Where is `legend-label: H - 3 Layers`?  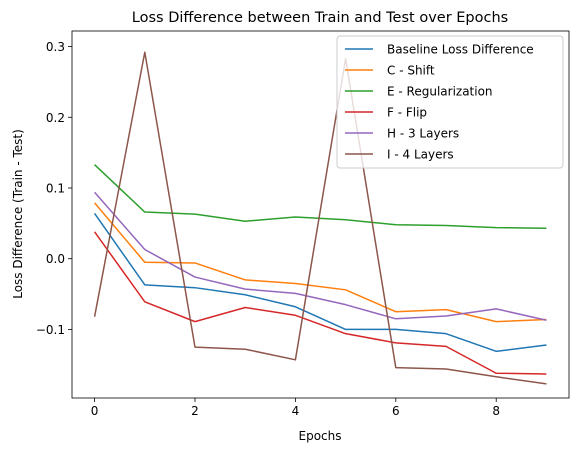
legend-label: H - 3 Layers is located at coordinates (423, 134).